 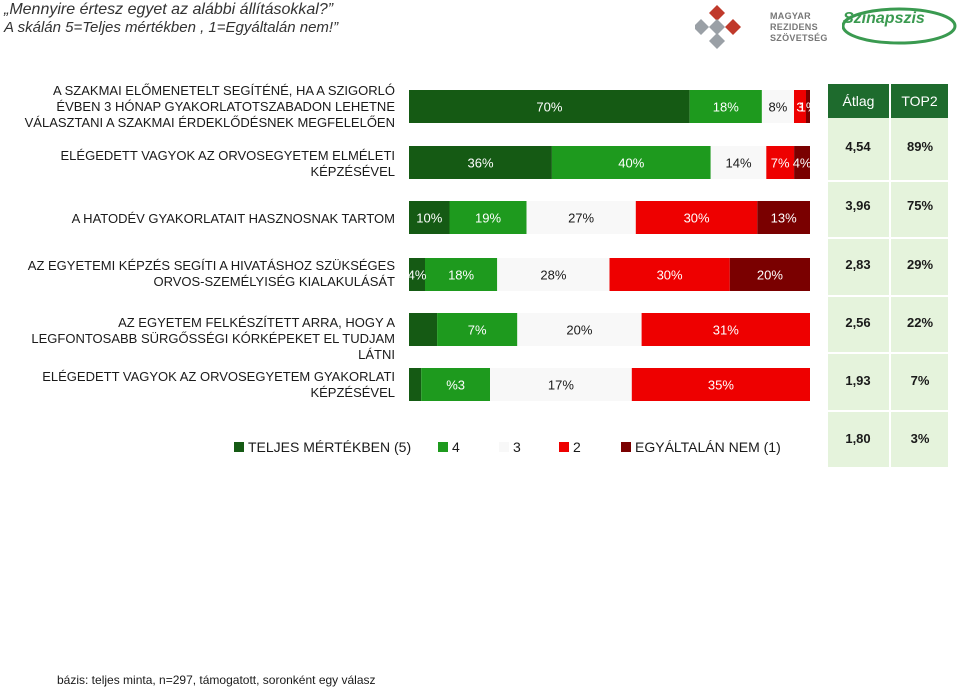 I want to click on top2-value: 89%, so click(x=920, y=146).